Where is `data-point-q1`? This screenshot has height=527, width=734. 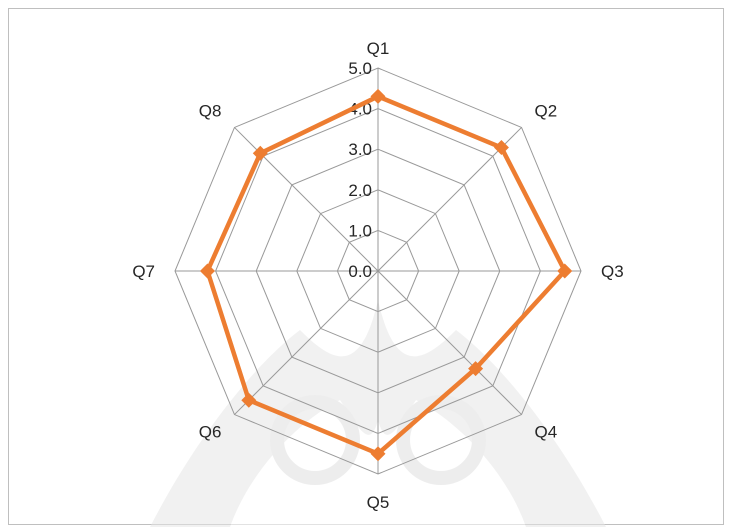 data-point-q1 is located at coordinates (378, 96).